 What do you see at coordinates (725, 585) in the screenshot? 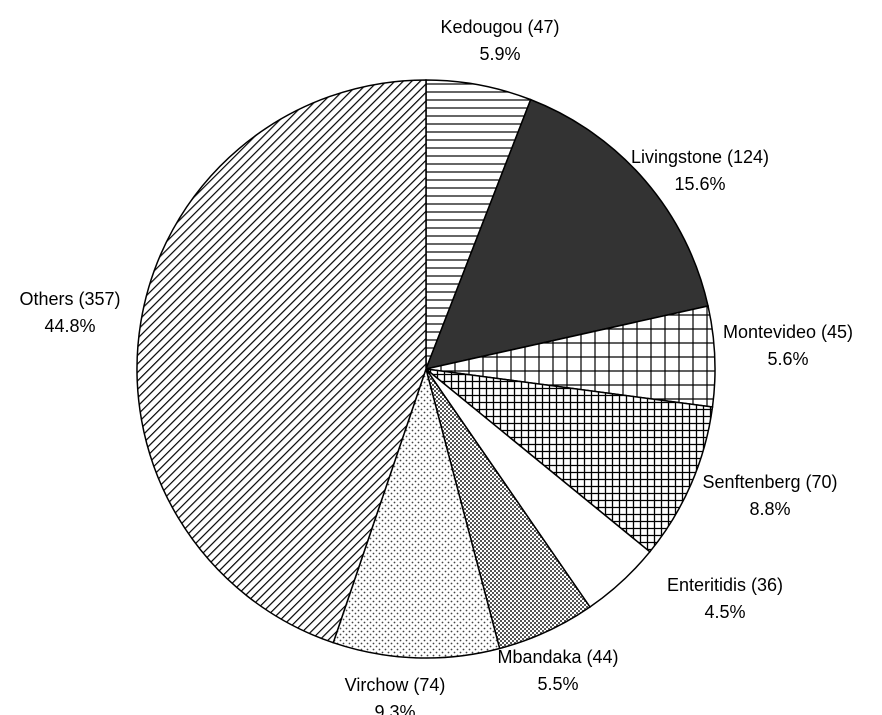
I see `slice-label: Enteritidis (36)` at bounding box center [725, 585].